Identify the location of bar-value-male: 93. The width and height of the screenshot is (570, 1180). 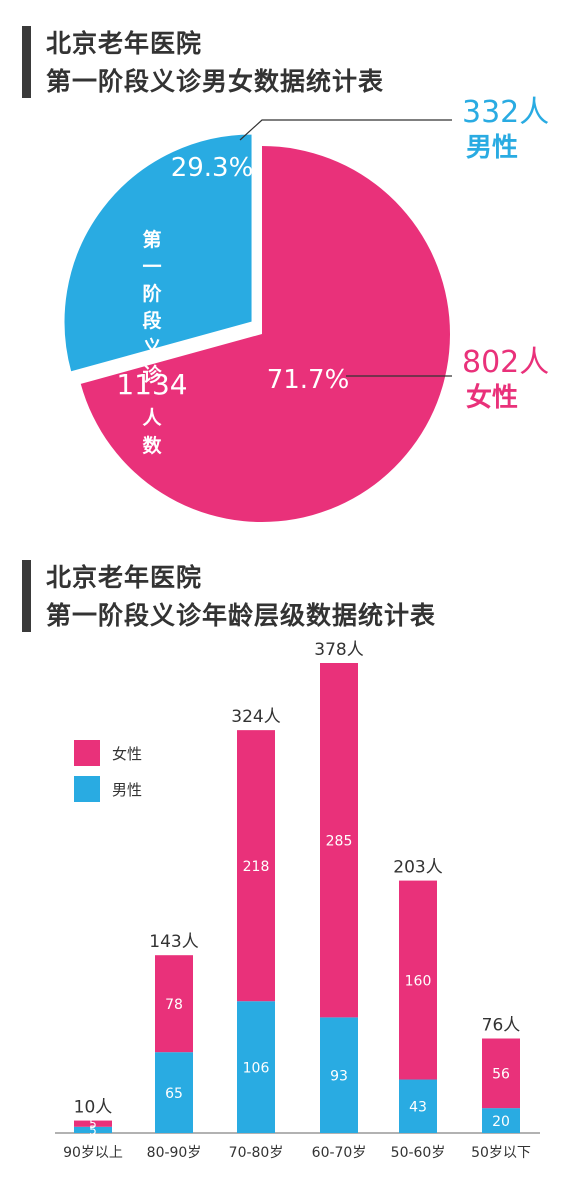
(339, 1077).